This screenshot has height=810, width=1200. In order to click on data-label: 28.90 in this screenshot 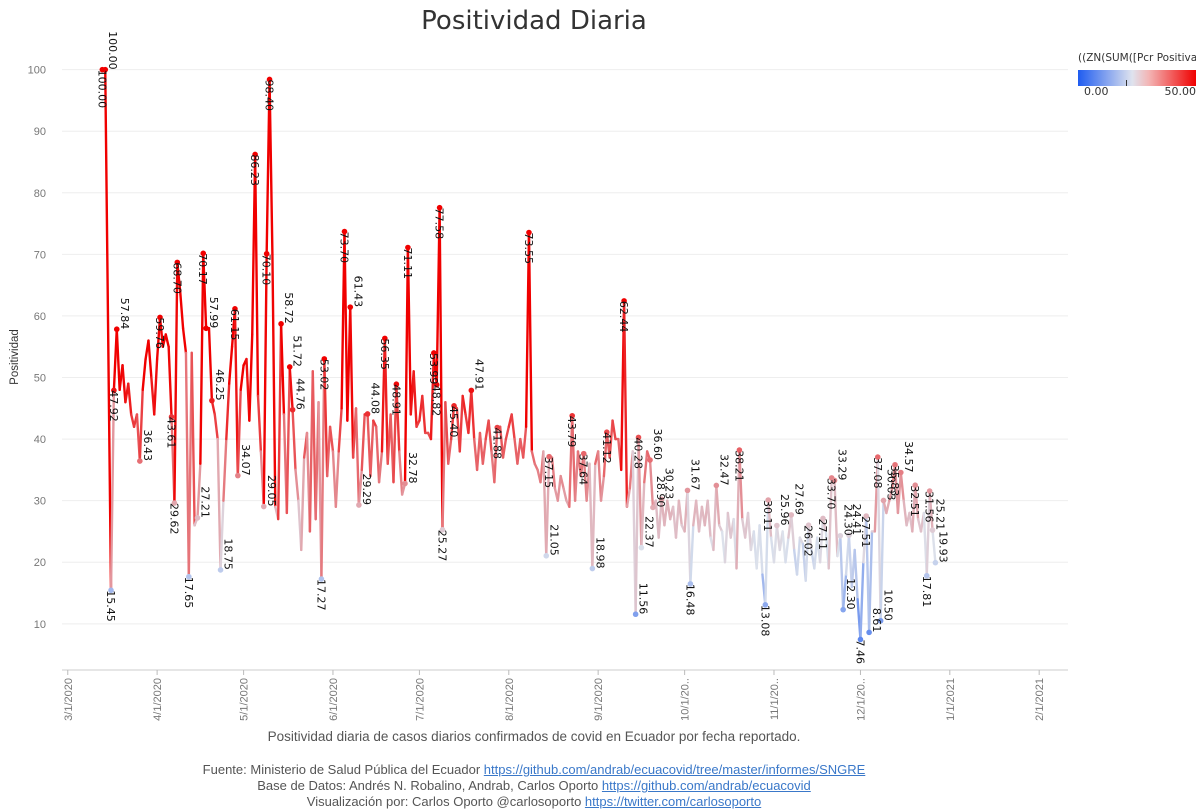, I will do `click(660, 492)`.